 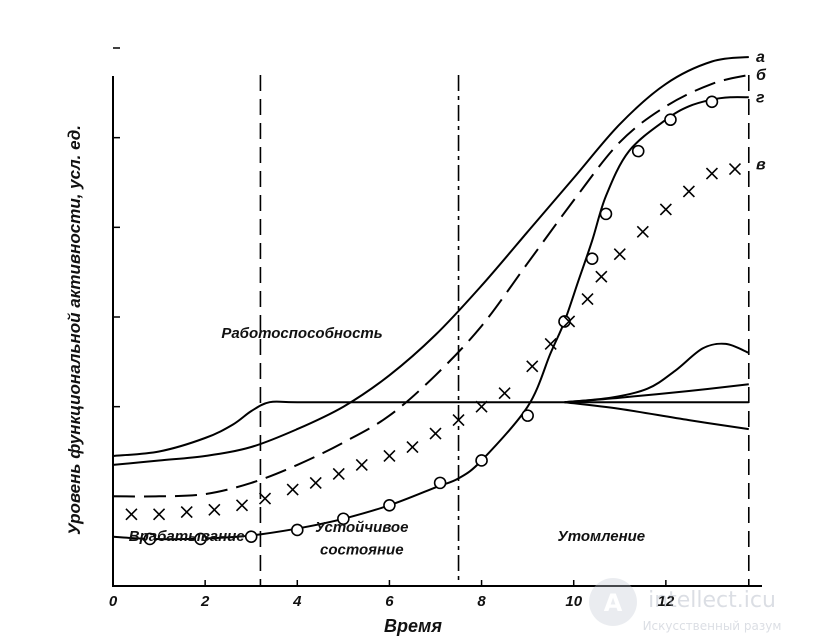 What do you see at coordinates (761, 111) in the screenshot?
I see `series-labels: аб в г` at bounding box center [761, 111].